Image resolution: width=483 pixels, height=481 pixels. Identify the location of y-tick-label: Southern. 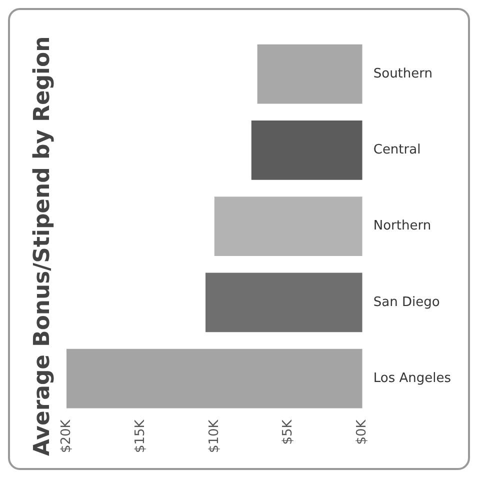
(402, 74).